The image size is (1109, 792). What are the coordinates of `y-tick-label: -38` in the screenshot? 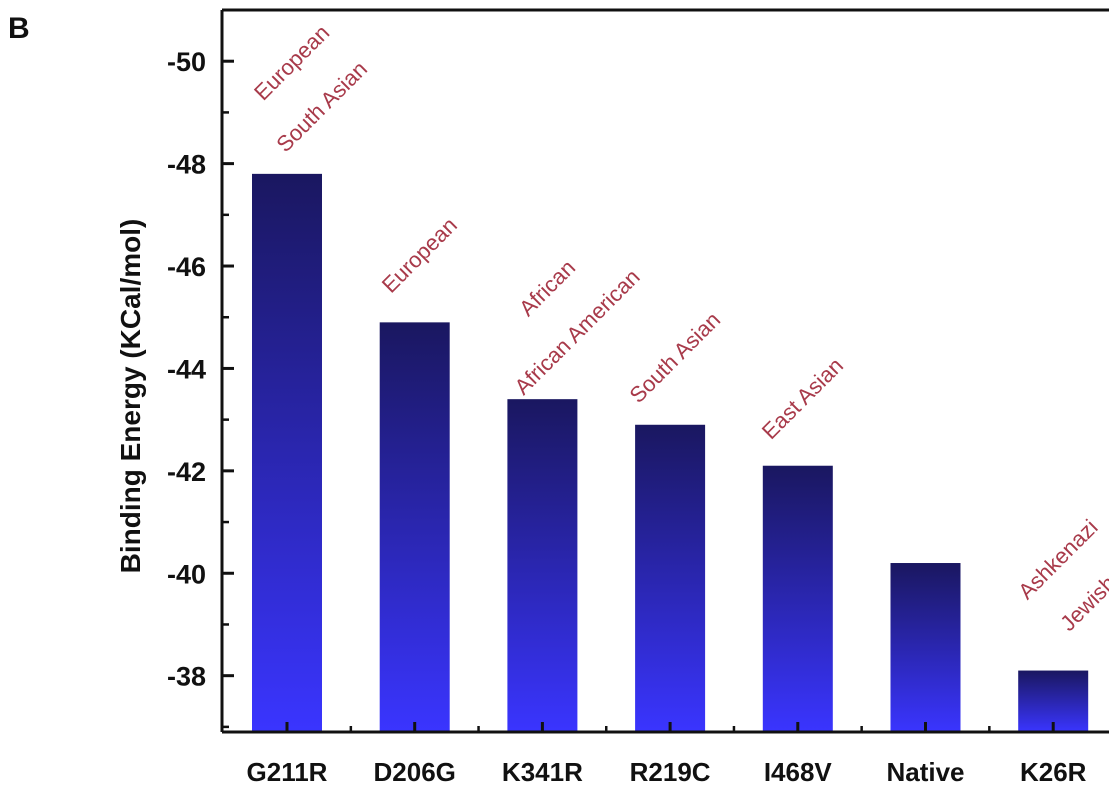 It's located at (186, 677).